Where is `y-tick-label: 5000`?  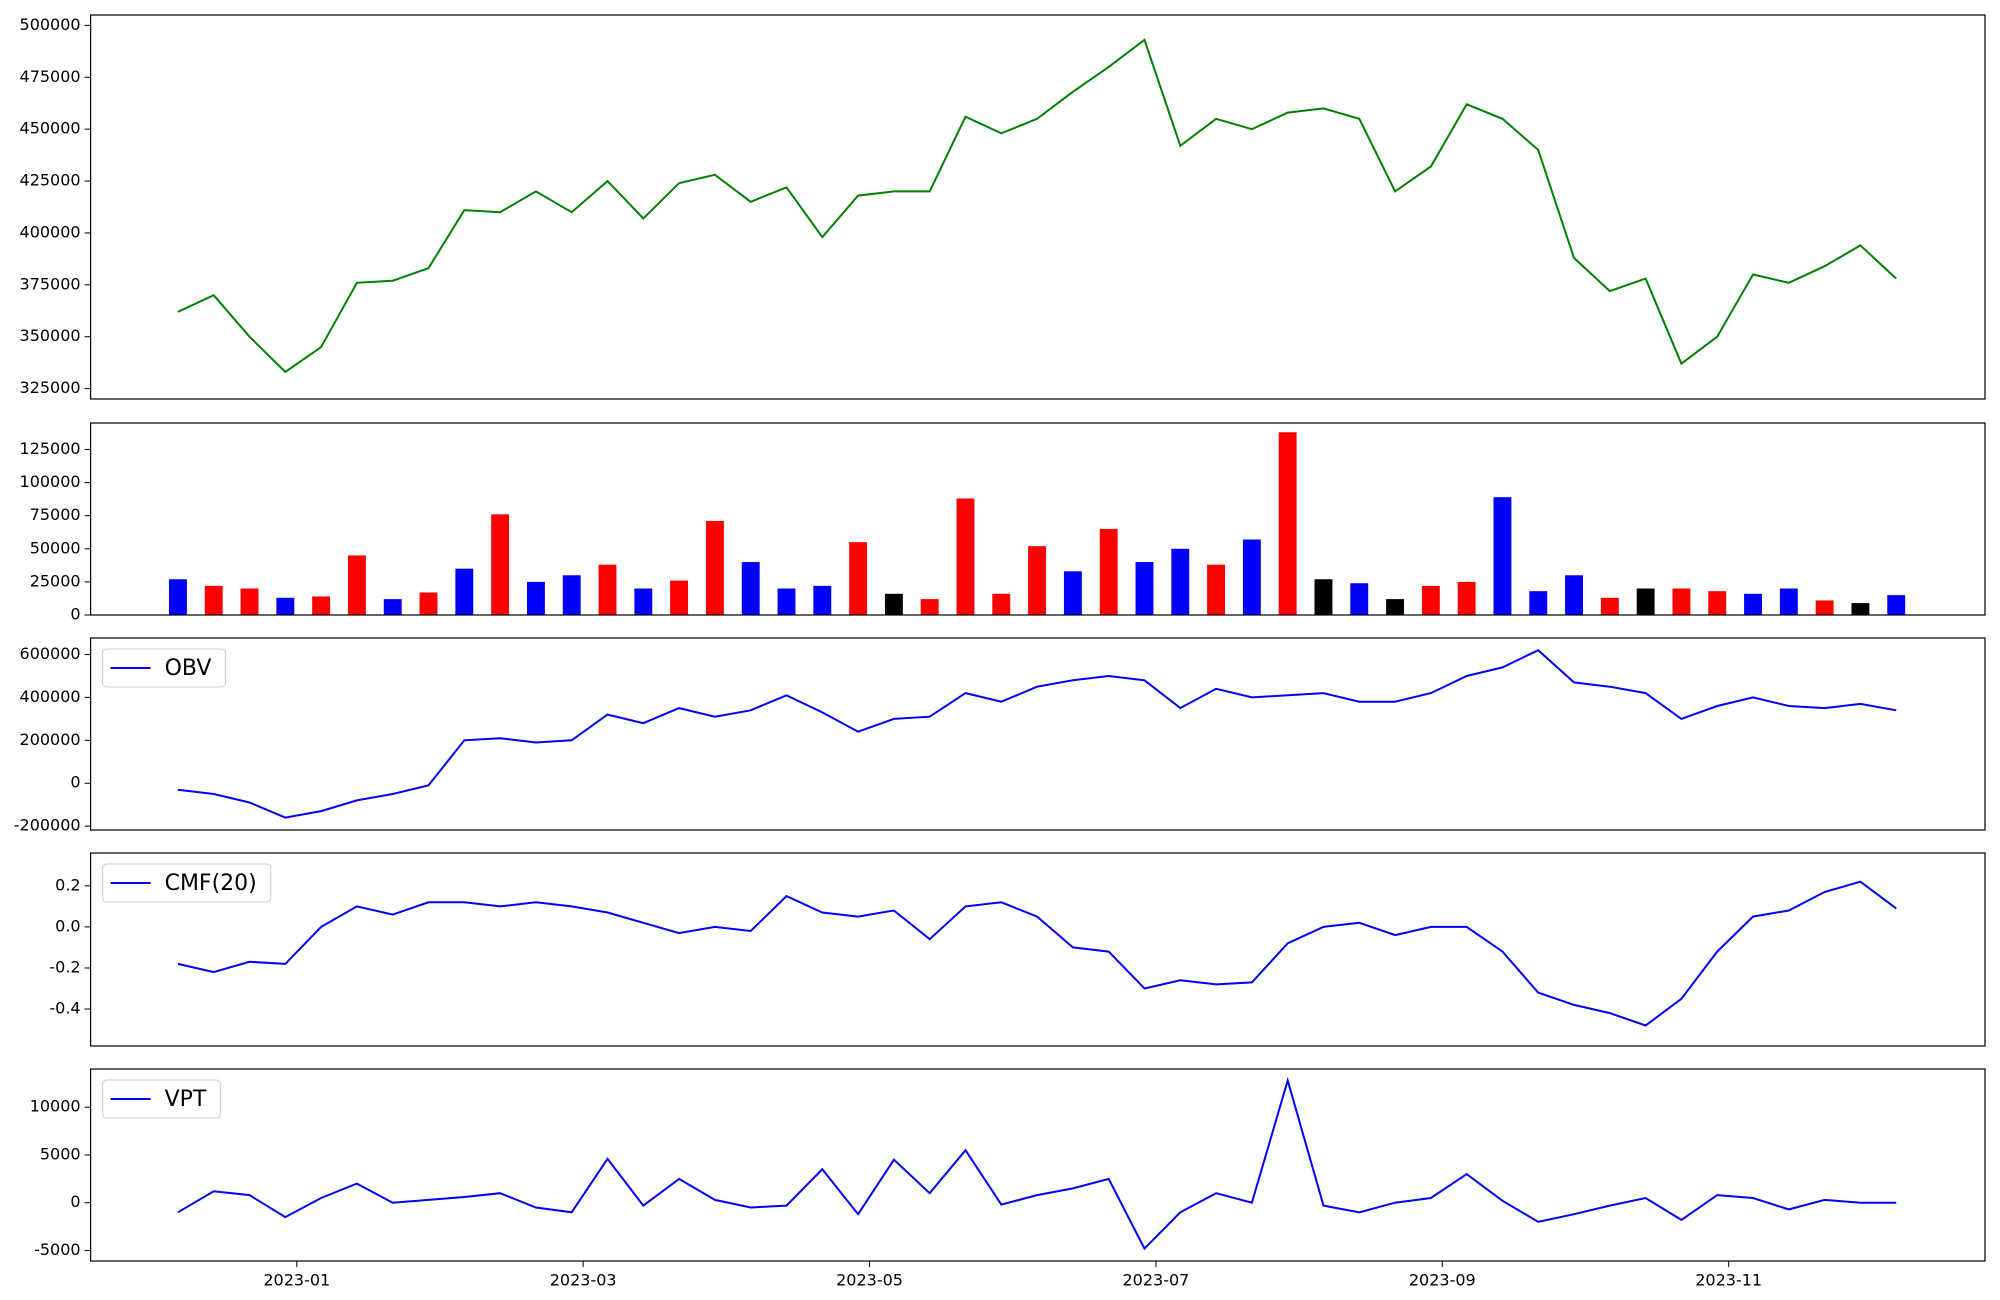
y-tick-label: 5000 is located at coordinates (60, 1153).